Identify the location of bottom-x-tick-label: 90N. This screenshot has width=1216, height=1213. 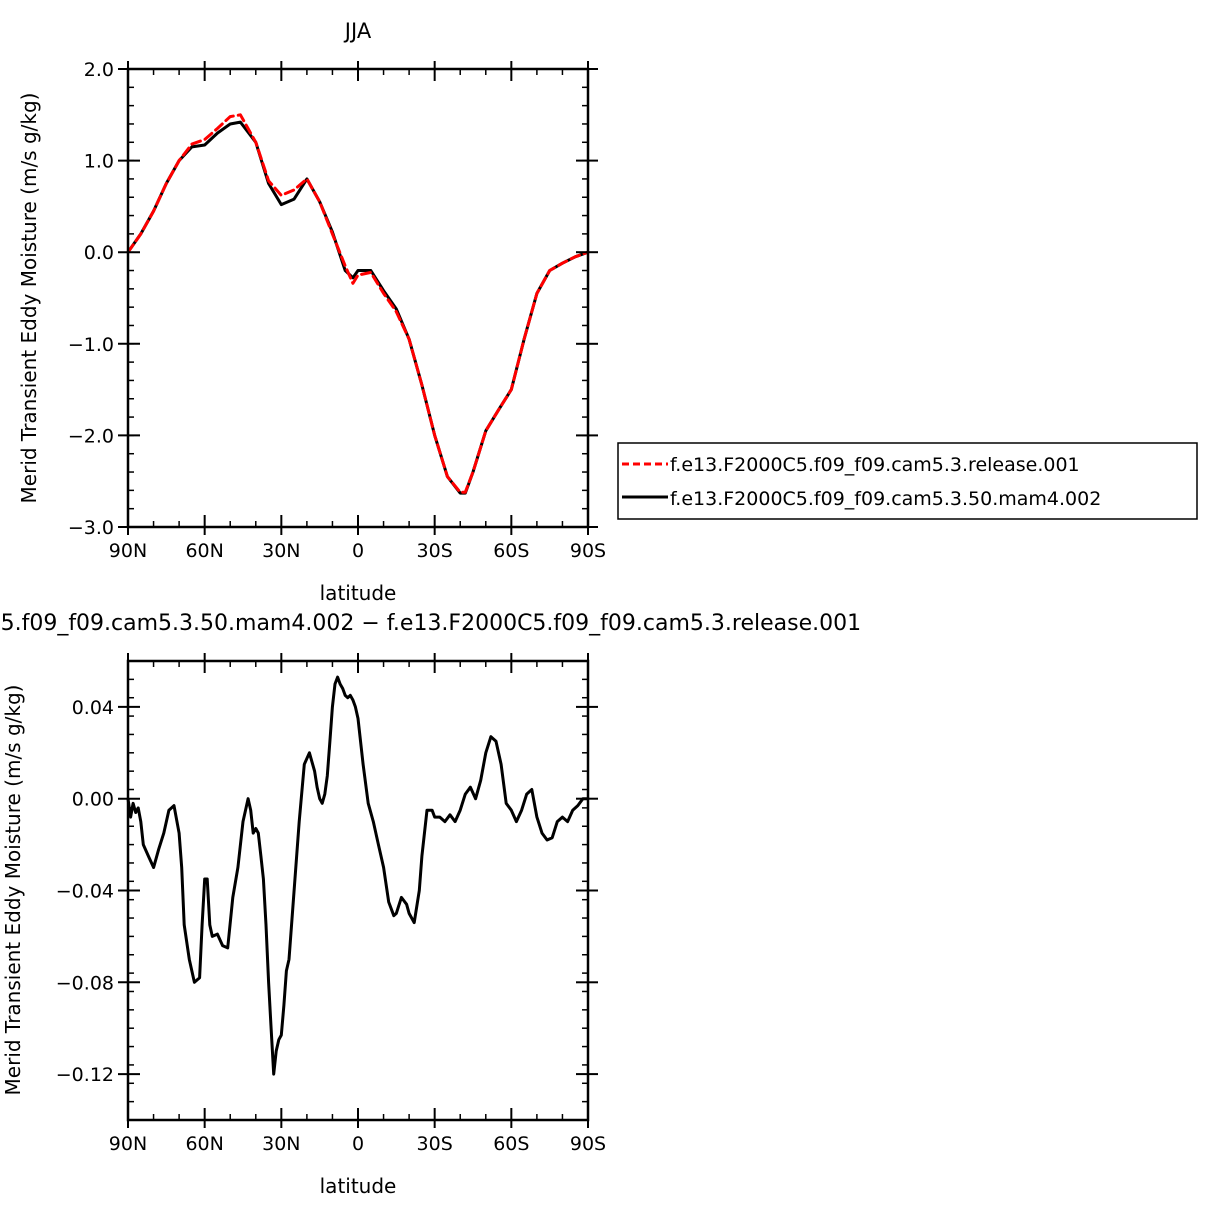
(128, 1144).